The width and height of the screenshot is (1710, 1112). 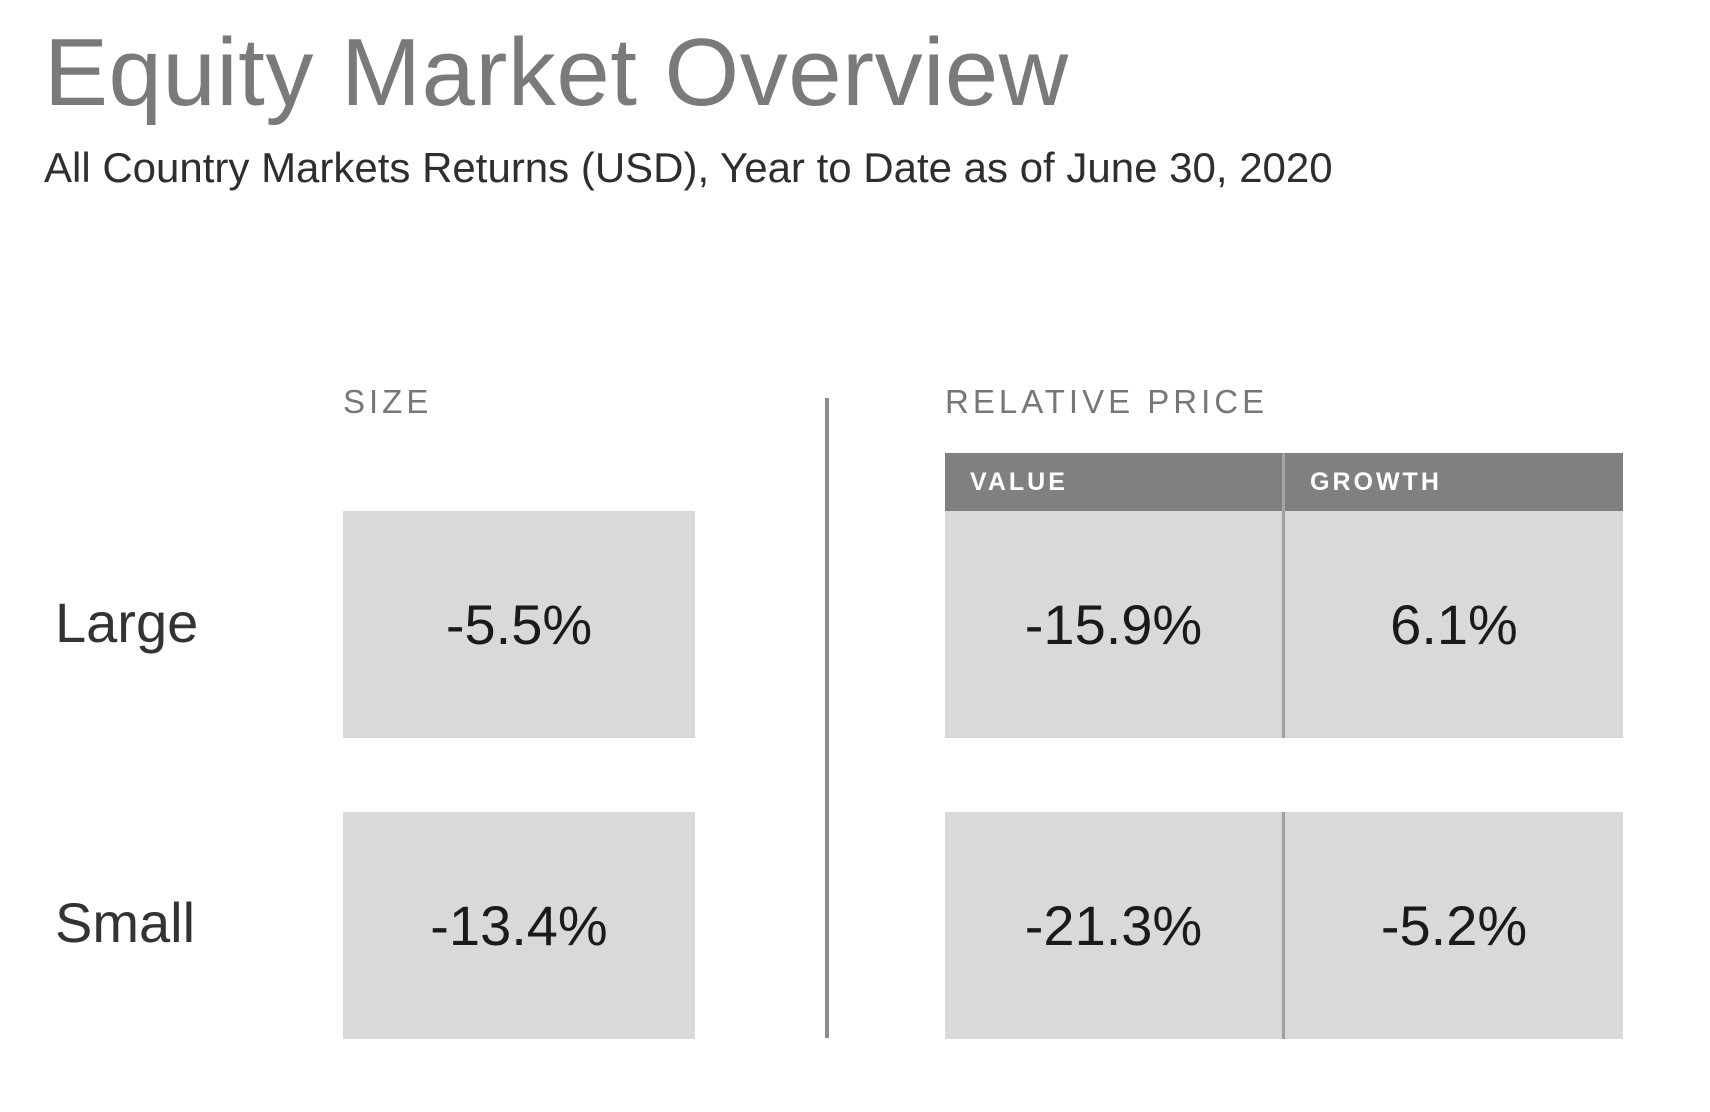 I want to click on large-value-cell: -15.9%, so click(x=1113, y=624).